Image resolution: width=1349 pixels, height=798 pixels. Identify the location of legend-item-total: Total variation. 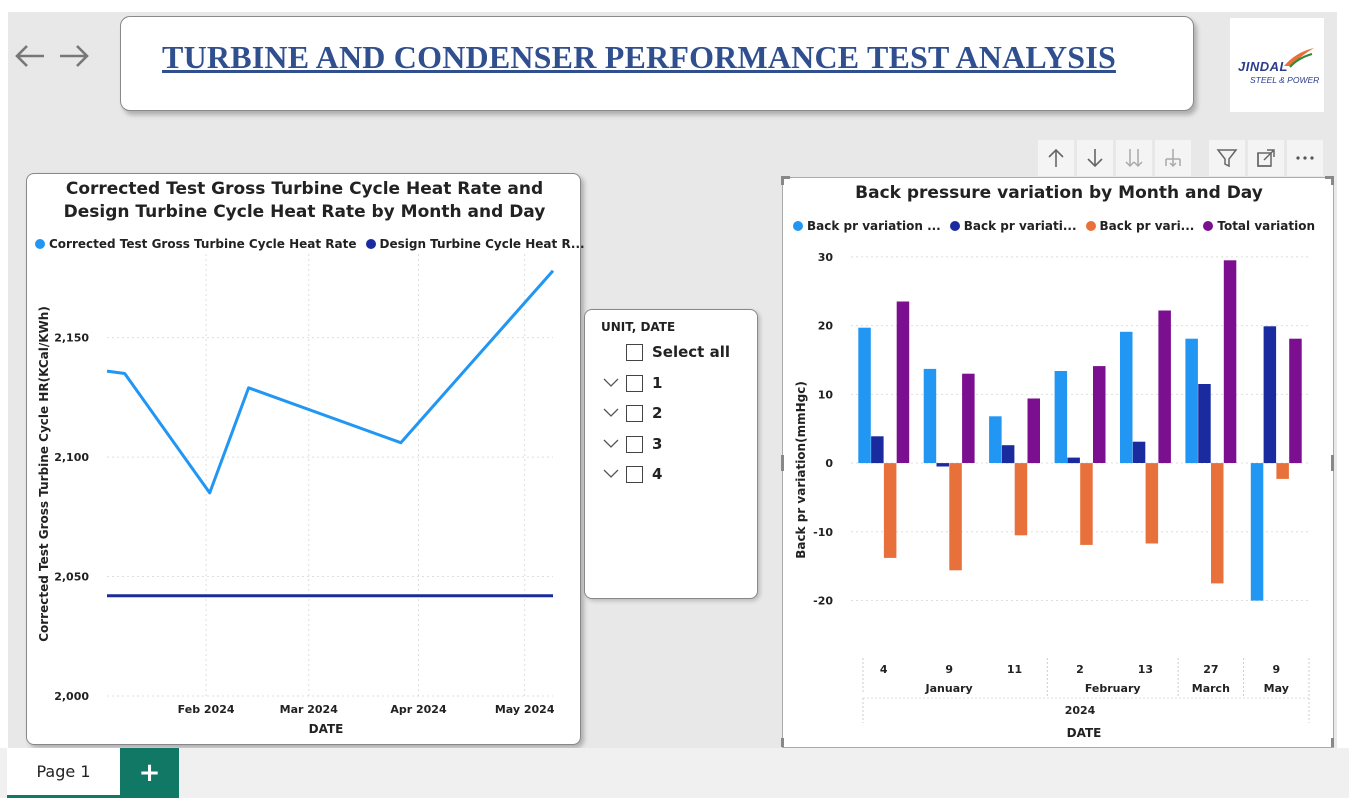
(1259, 226).